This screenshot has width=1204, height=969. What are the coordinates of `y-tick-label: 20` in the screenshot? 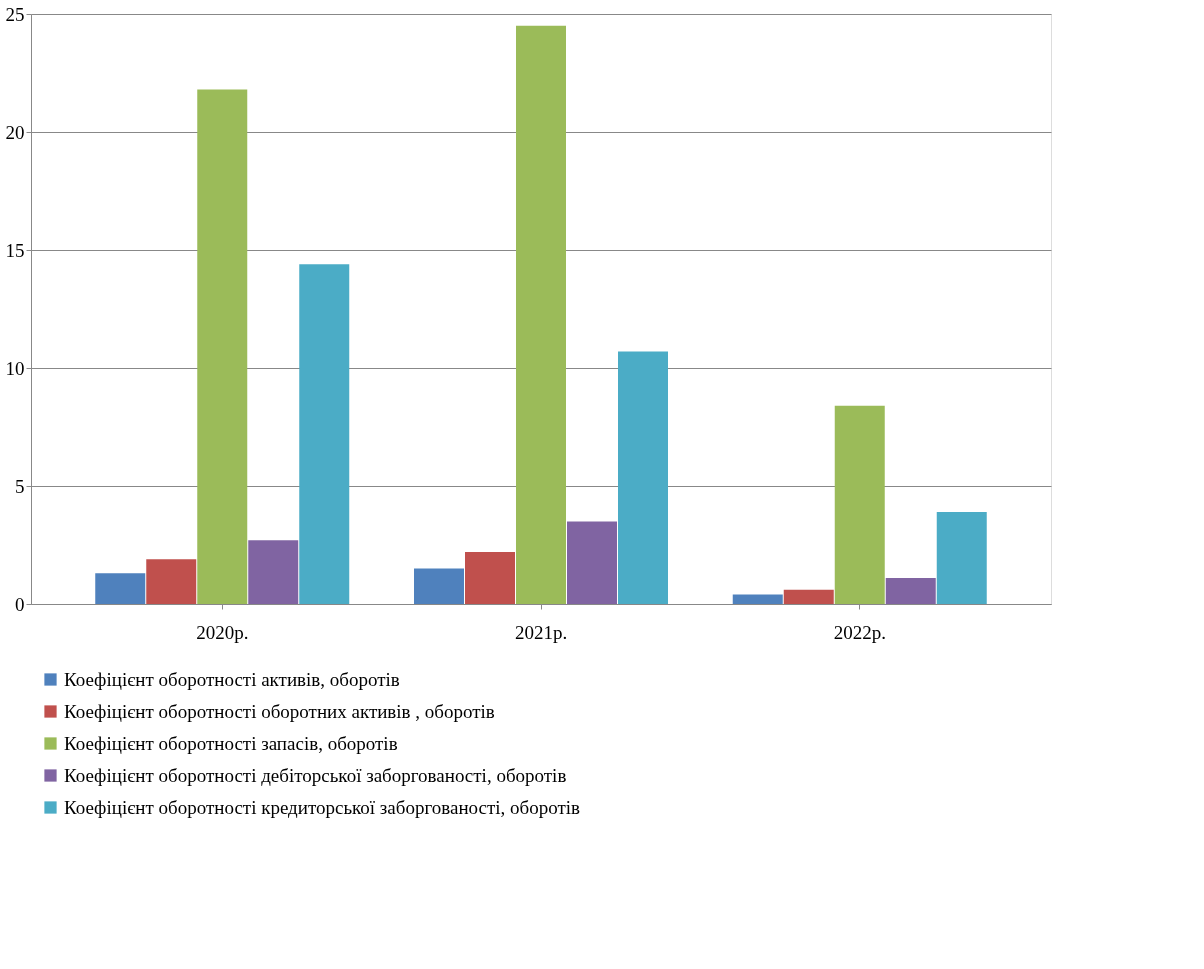 It's located at (15, 132).